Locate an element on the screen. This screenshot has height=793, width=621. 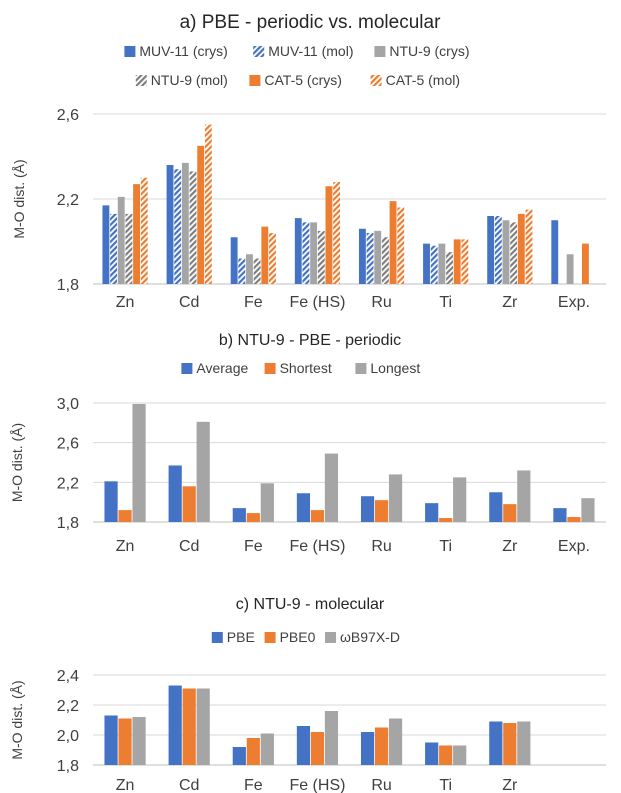
y-tick-label: 2,2 is located at coordinates (68, 706).